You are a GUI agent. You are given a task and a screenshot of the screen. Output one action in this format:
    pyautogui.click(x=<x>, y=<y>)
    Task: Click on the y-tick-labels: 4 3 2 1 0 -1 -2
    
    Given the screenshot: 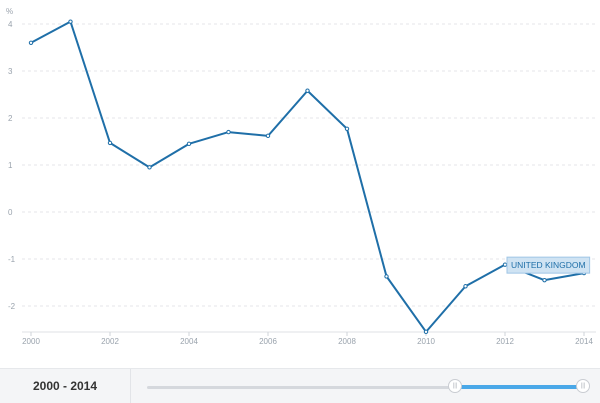 What is the action you would take?
    pyautogui.click(x=12, y=165)
    